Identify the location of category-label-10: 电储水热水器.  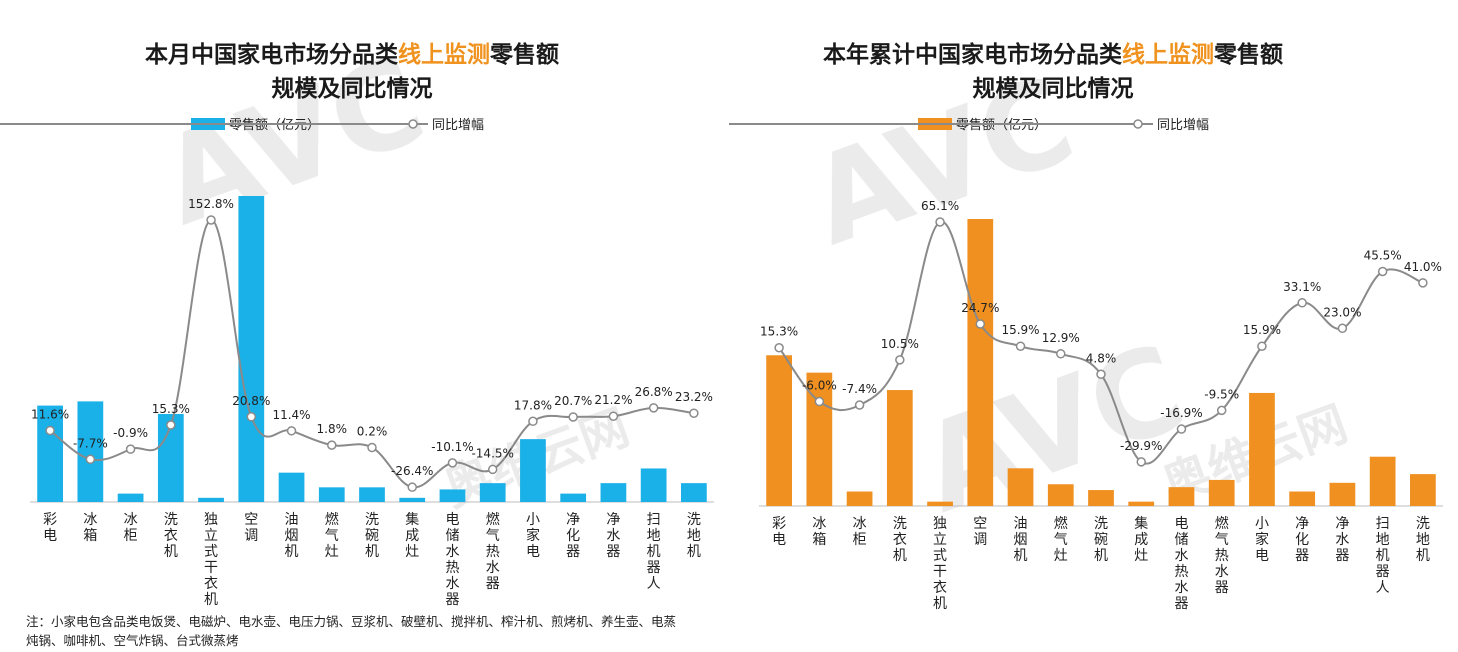
(1181, 564).